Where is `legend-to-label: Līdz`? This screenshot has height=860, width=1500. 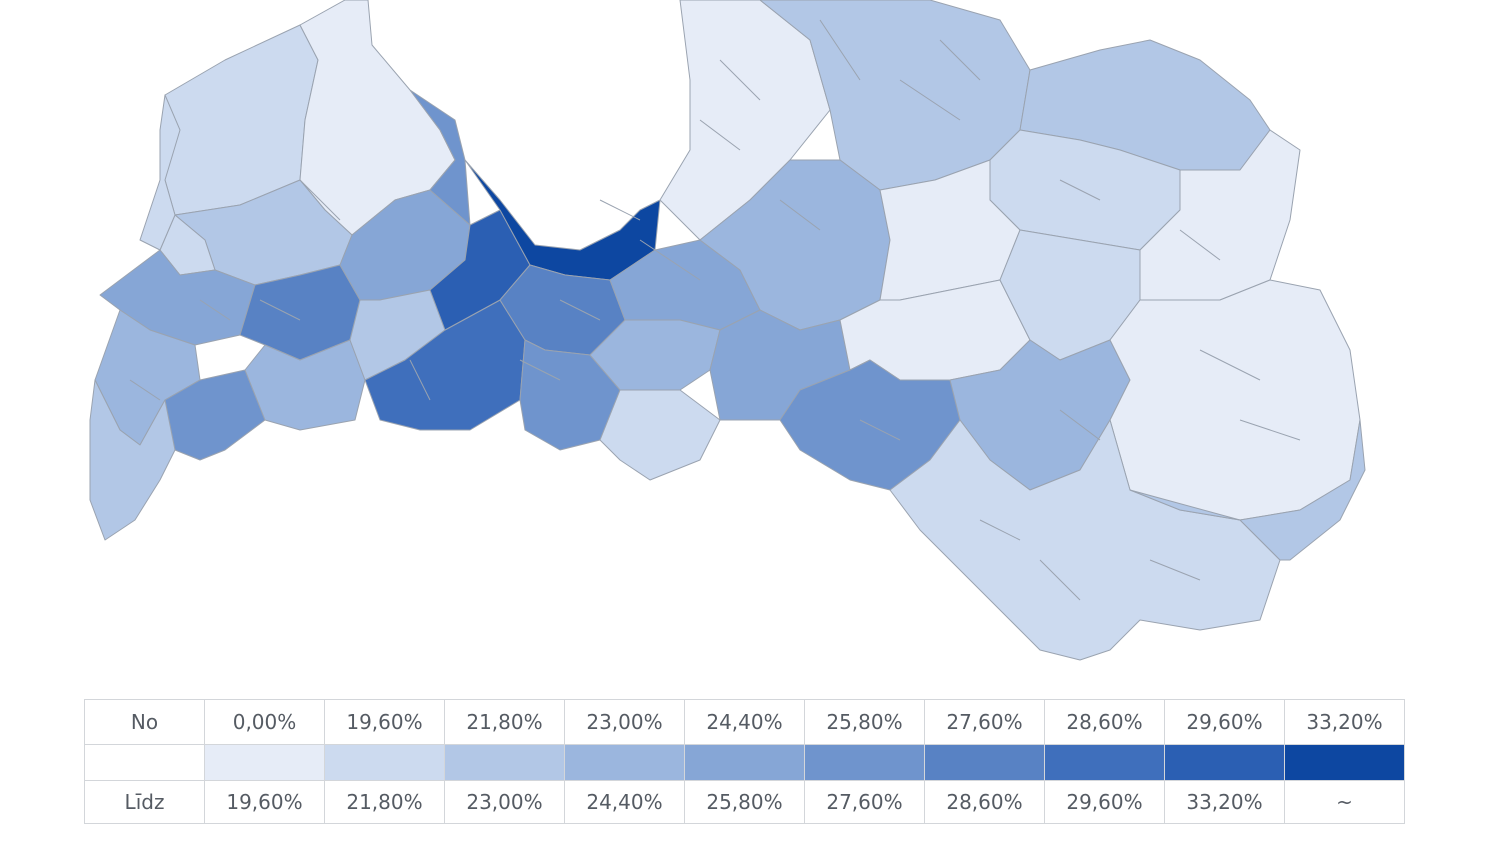 legend-to-label: Līdz is located at coordinates (144, 802).